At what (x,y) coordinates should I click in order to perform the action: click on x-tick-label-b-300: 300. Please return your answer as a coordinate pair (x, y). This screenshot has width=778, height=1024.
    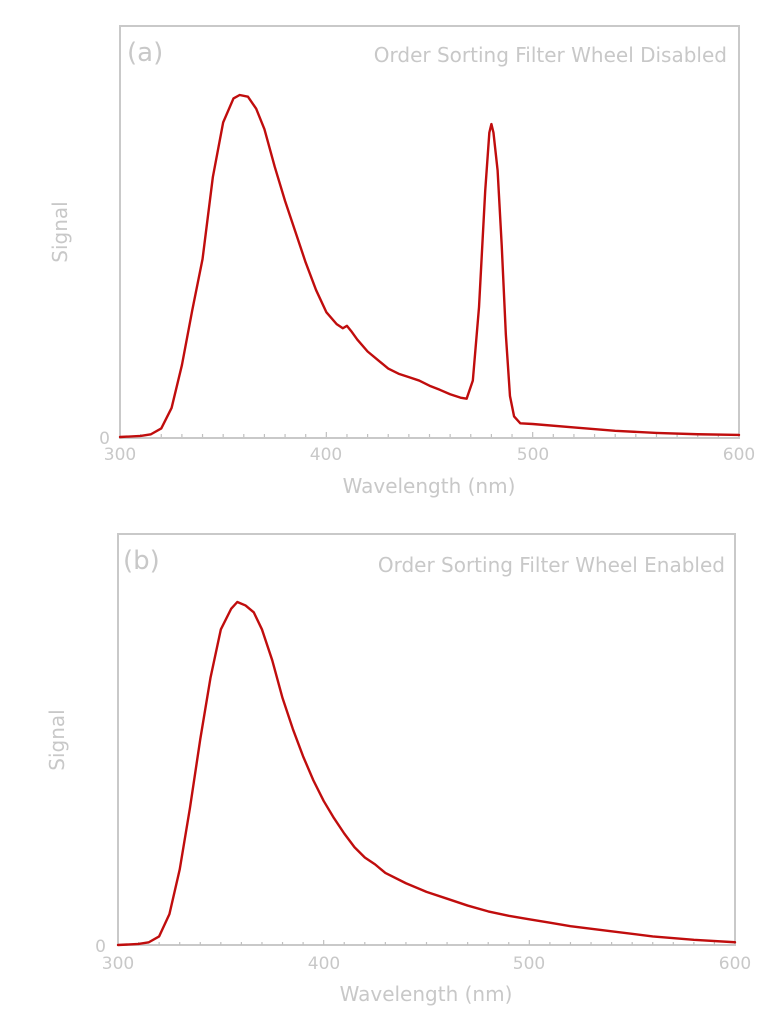
    Looking at the image, I should click on (118, 964).